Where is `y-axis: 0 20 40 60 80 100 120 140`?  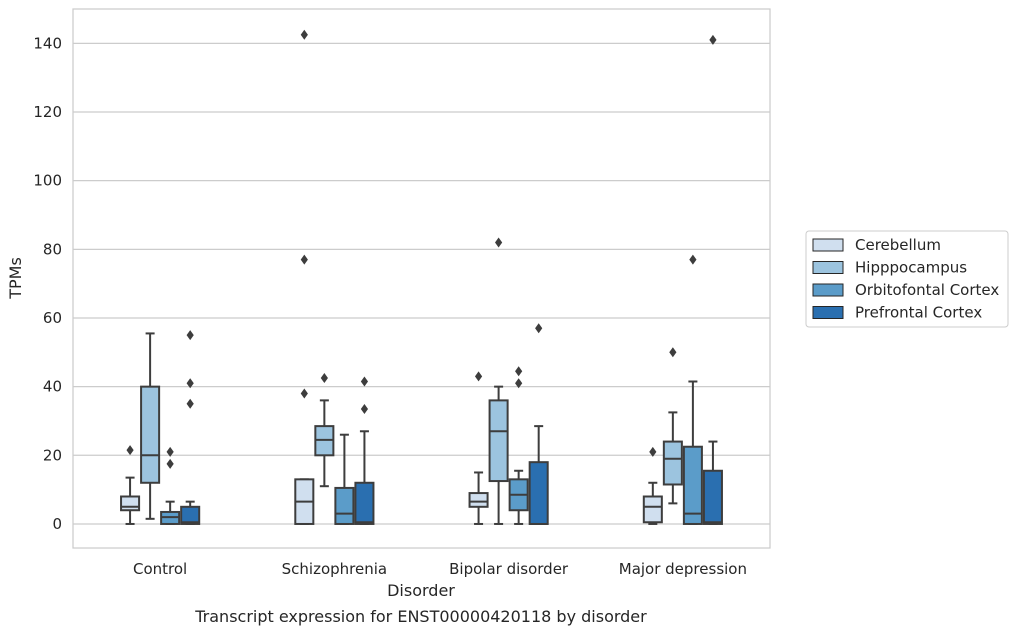
y-axis: 0 20 40 60 80 100 120 140 is located at coordinates (47, 283).